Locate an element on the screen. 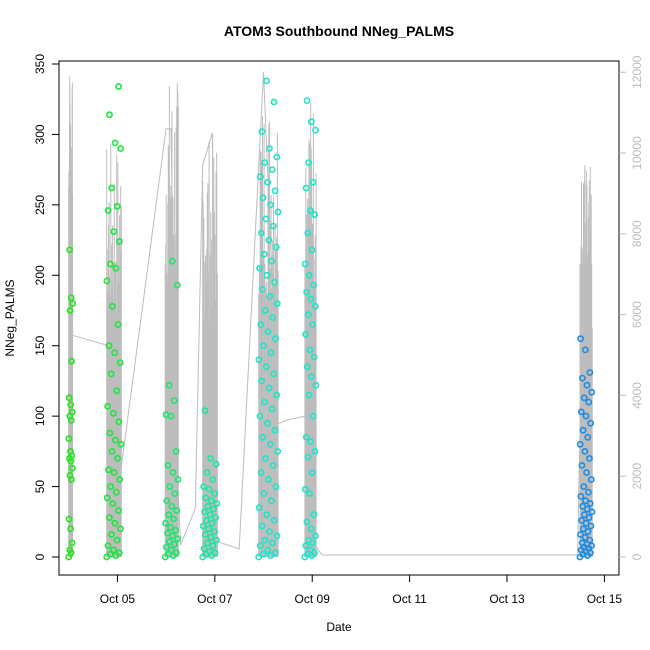 Image resolution: width=650 pixels, height=650 pixels. x-tick-label: Oct 11 is located at coordinates (409, 599).